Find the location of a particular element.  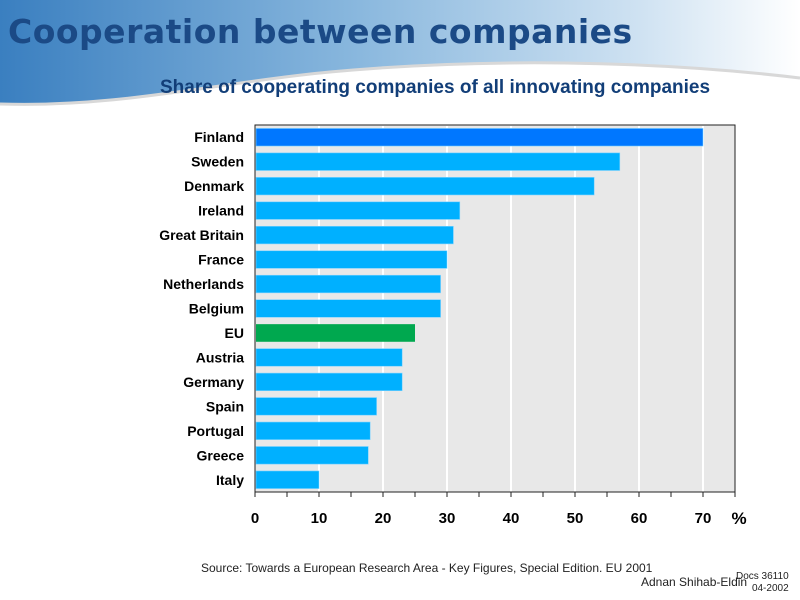

bar-austria is located at coordinates (329, 357).